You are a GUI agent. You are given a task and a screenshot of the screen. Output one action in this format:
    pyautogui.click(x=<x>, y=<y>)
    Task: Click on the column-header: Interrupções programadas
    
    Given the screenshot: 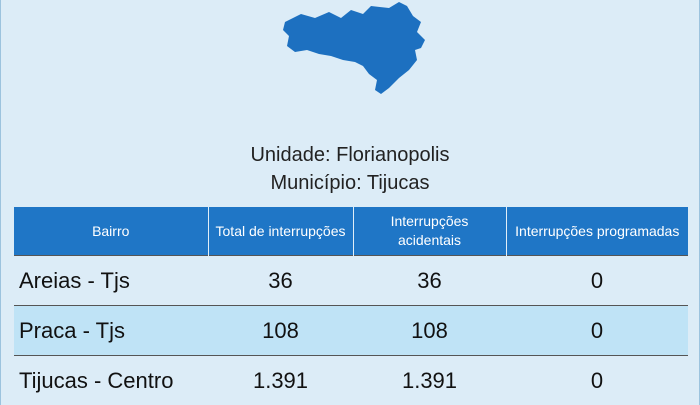 What is the action you would take?
    pyautogui.click(x=597, y=231)
    